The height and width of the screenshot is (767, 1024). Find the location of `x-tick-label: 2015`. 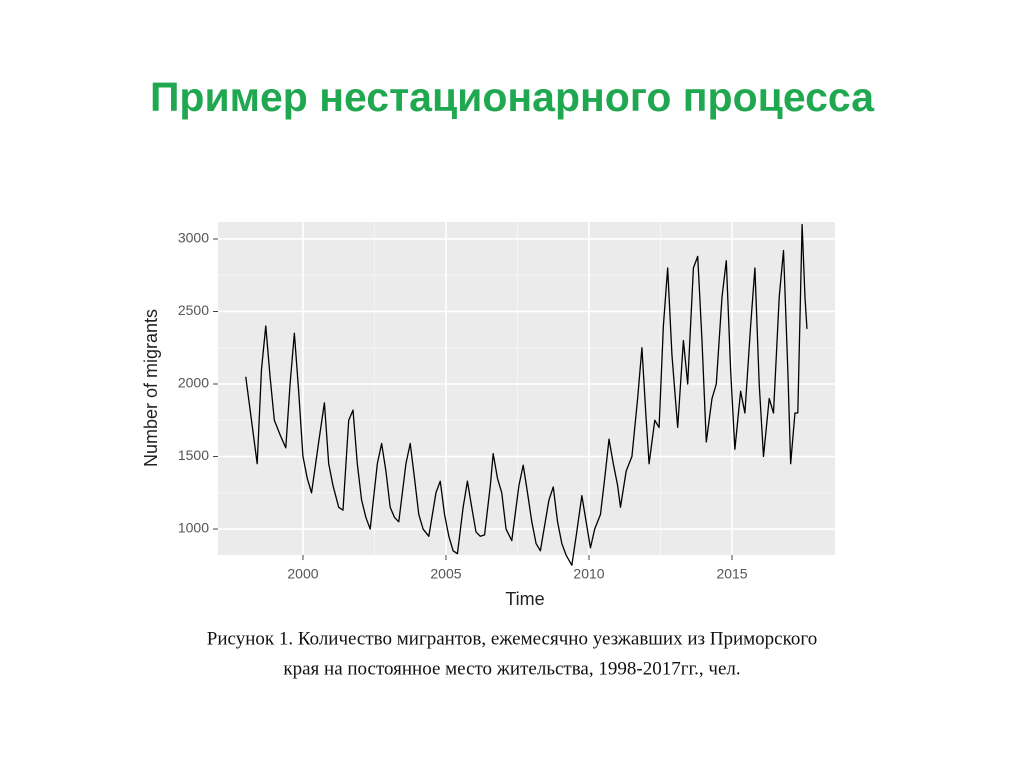

x-tick-label: 2015 is located at coordinates (731, 574).